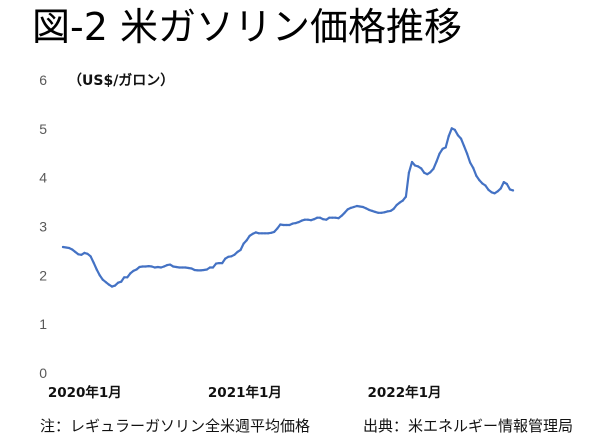 The image size is (600, 438). I want to click on y-axis-unit-label: （US$/ガロン）, so click(121, 81).